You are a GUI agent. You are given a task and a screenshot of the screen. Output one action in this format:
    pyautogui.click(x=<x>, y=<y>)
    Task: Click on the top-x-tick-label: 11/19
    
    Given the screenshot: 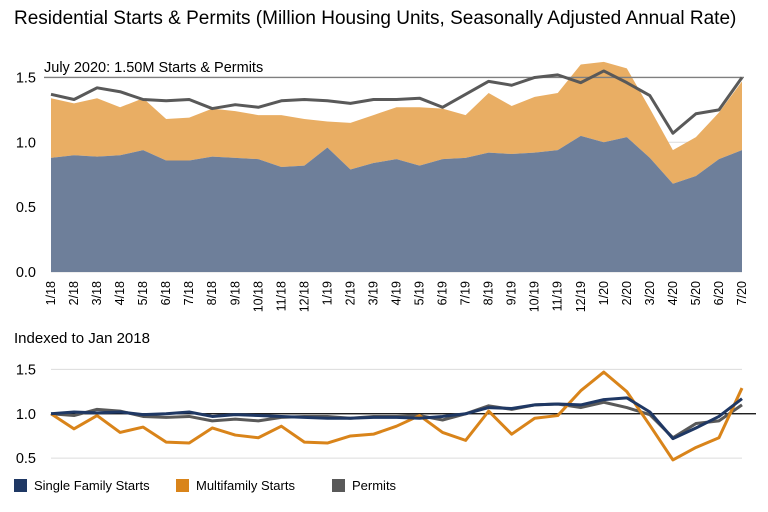 What is the action you would take?
    pyautogui.click(x=558, y=296)
    